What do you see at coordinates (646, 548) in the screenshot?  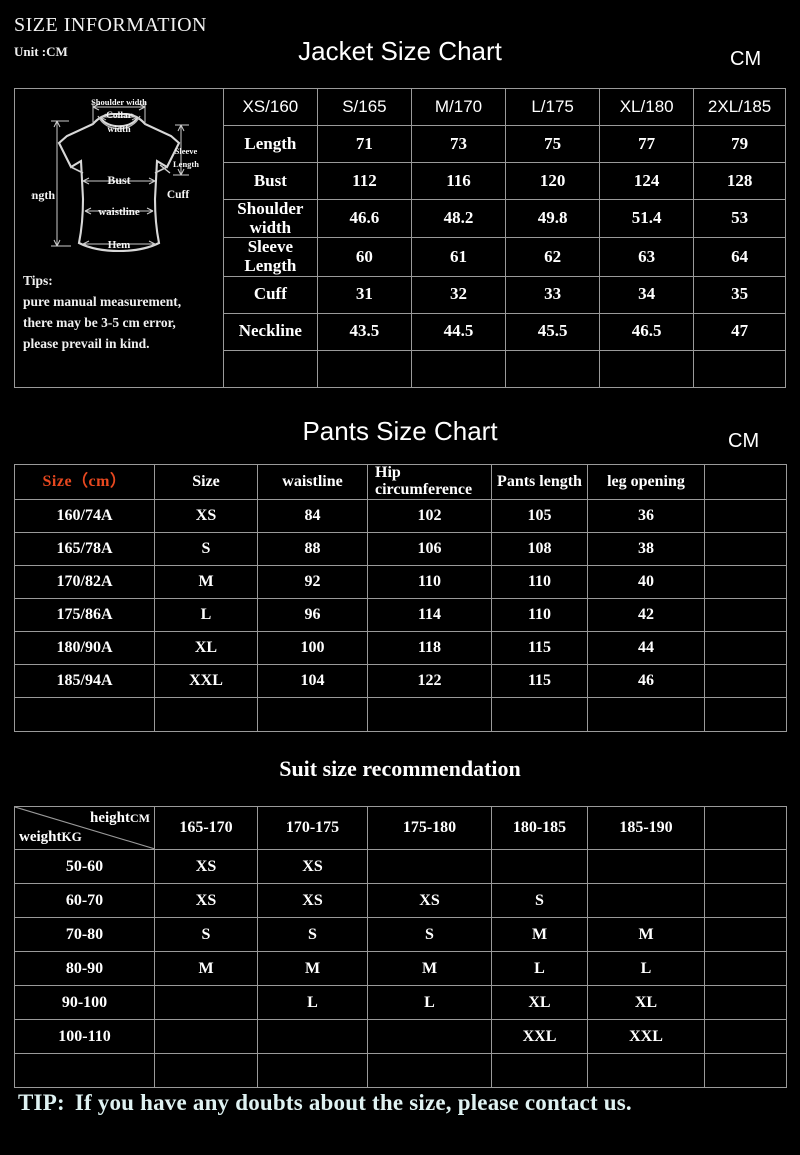 I see `pants-cell: 38` at bounding box center [646, 548].